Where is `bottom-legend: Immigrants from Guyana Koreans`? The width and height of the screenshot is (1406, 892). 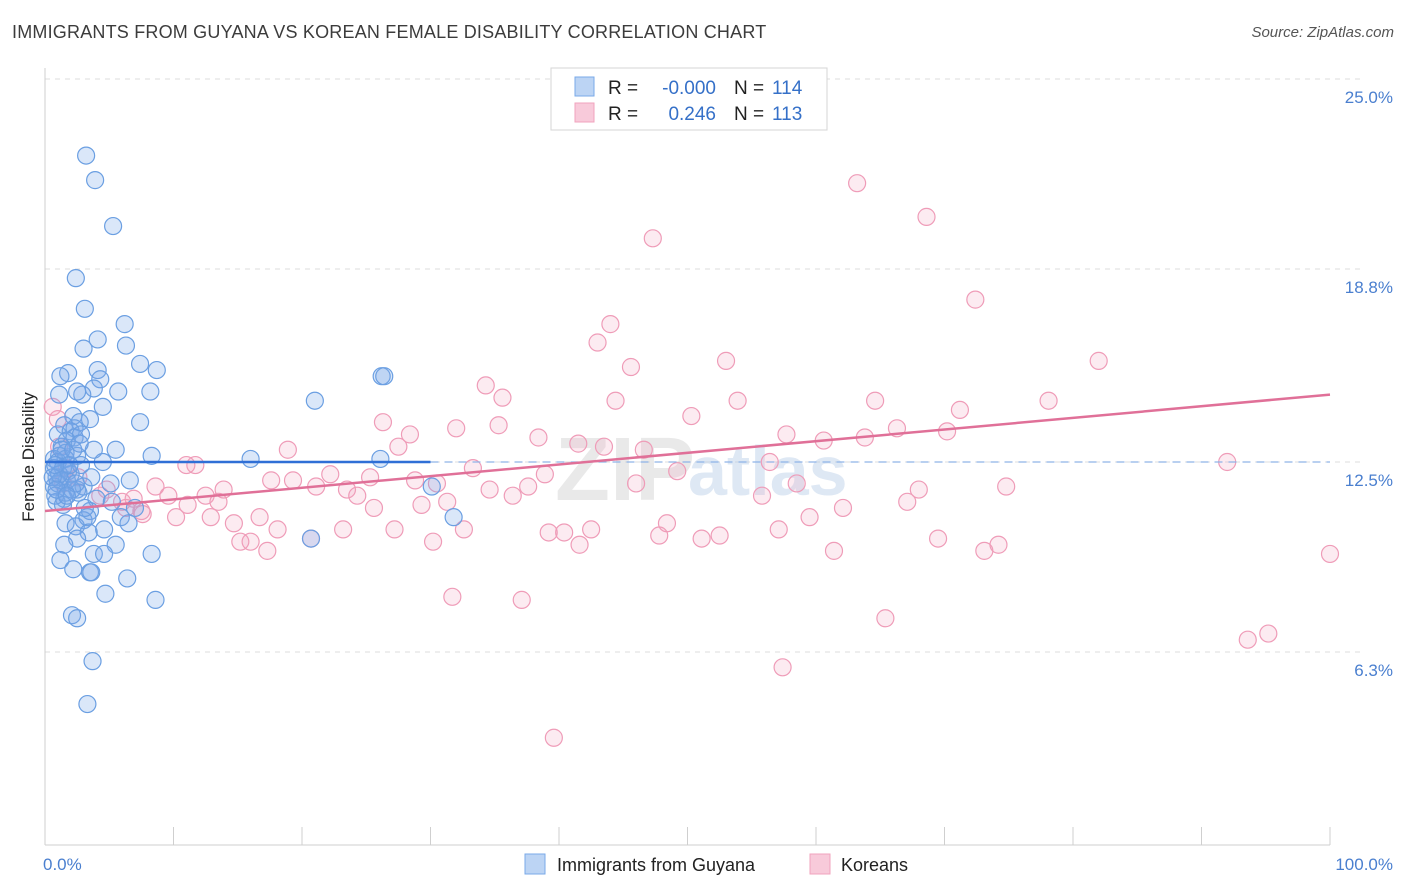
bottom-legend: Immigrants from Guyana Koreans is located at coordinates (716, 864).